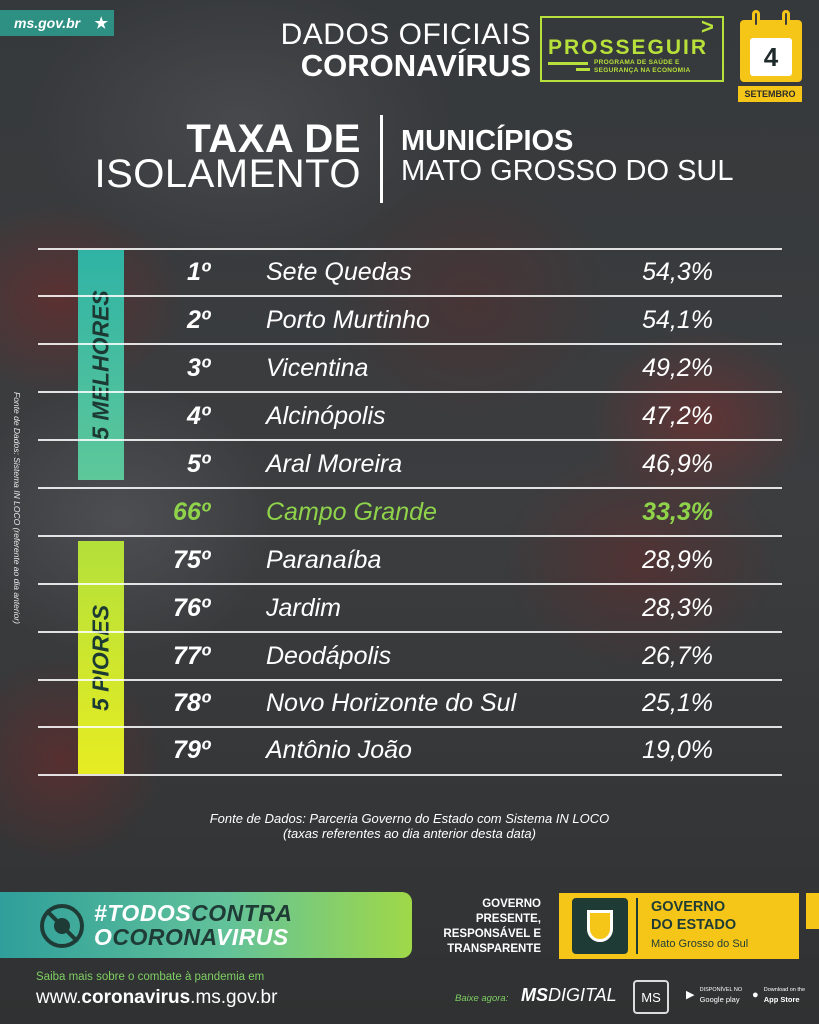 Image resolution: width=819 pixels, height=1024 pixels. What do you see at coordinates (721, 990) in the screenshot?
I see `gplay-small: DISPONÍVEL NO` at bounding box center [721, 990].